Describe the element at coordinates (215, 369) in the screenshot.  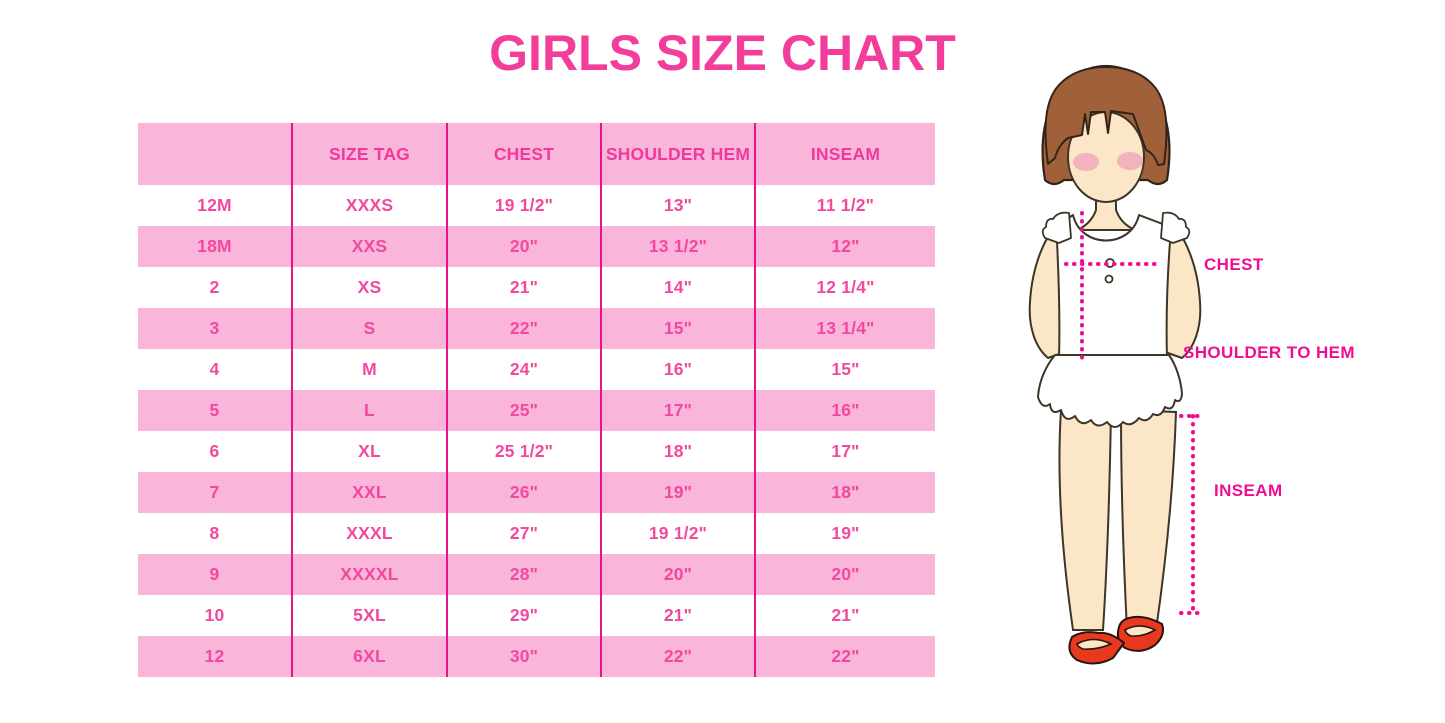
I see `table-cell: 4` at that location.